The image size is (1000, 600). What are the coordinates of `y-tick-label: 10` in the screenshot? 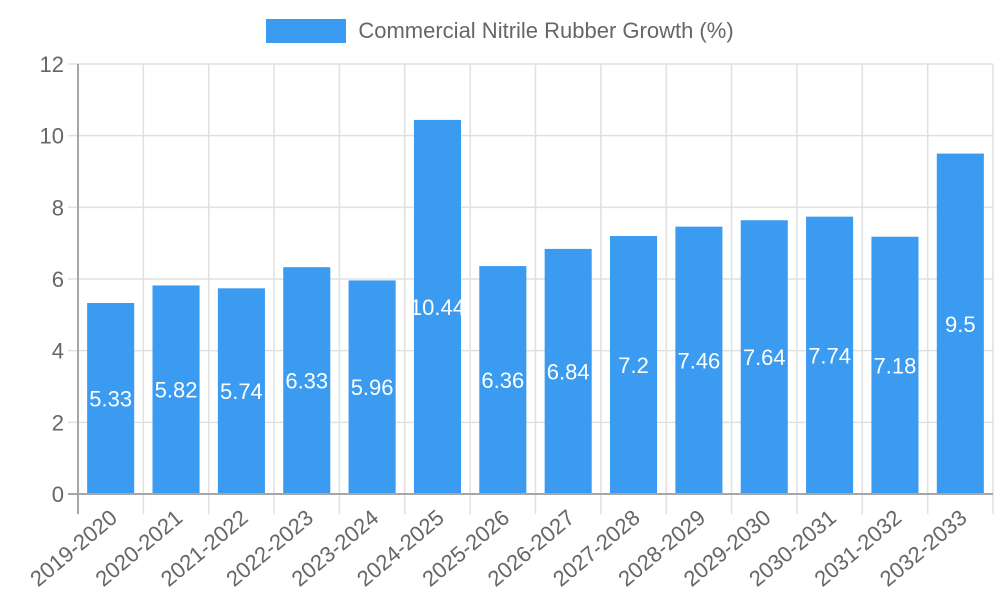 It's located at (52, 136).